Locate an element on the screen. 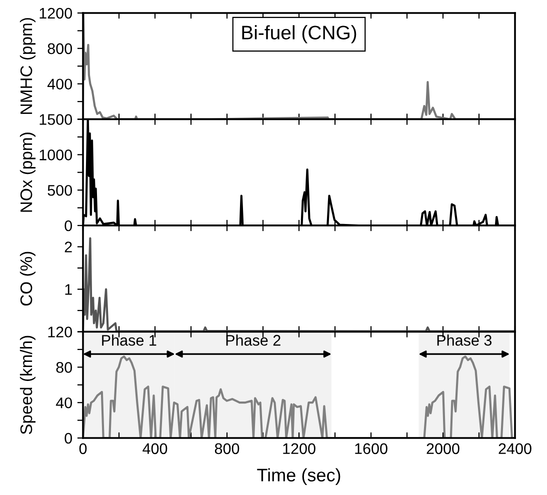  y-tick-label: 1200 is located at coordinates (56, 13).